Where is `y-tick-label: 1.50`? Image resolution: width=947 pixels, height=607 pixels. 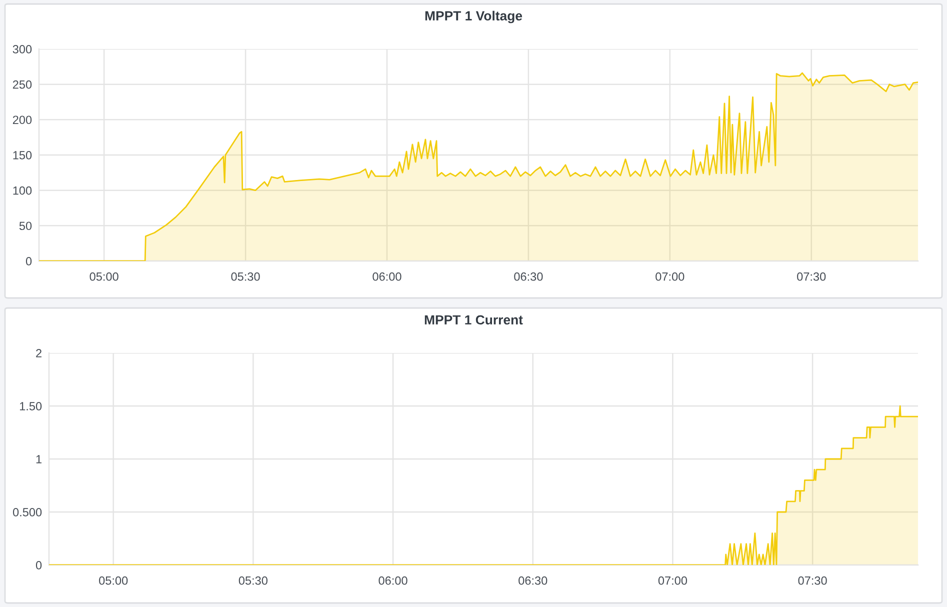 y-tick-label: 1.50 is located at coordinates (31, 406).